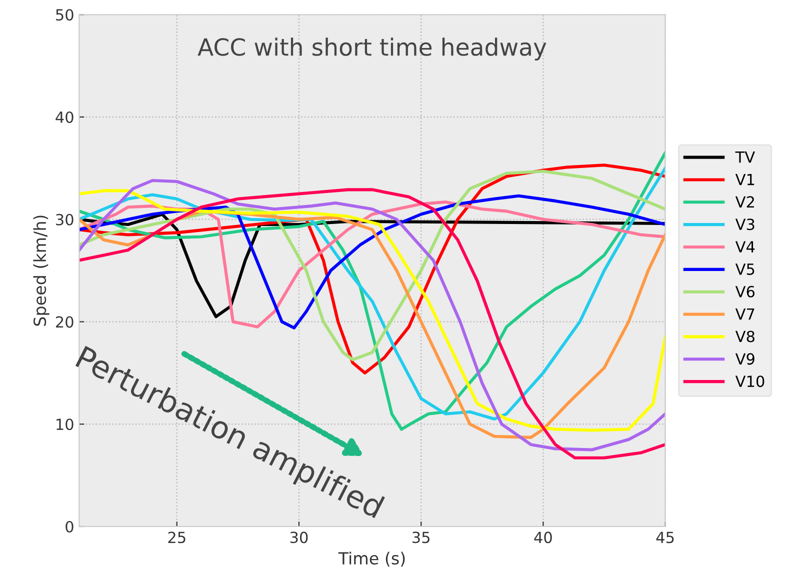  What do you see at coordinates (744, 359) in the screenshot?
I see `legend-label: V9` at bounding box center [744, 359].